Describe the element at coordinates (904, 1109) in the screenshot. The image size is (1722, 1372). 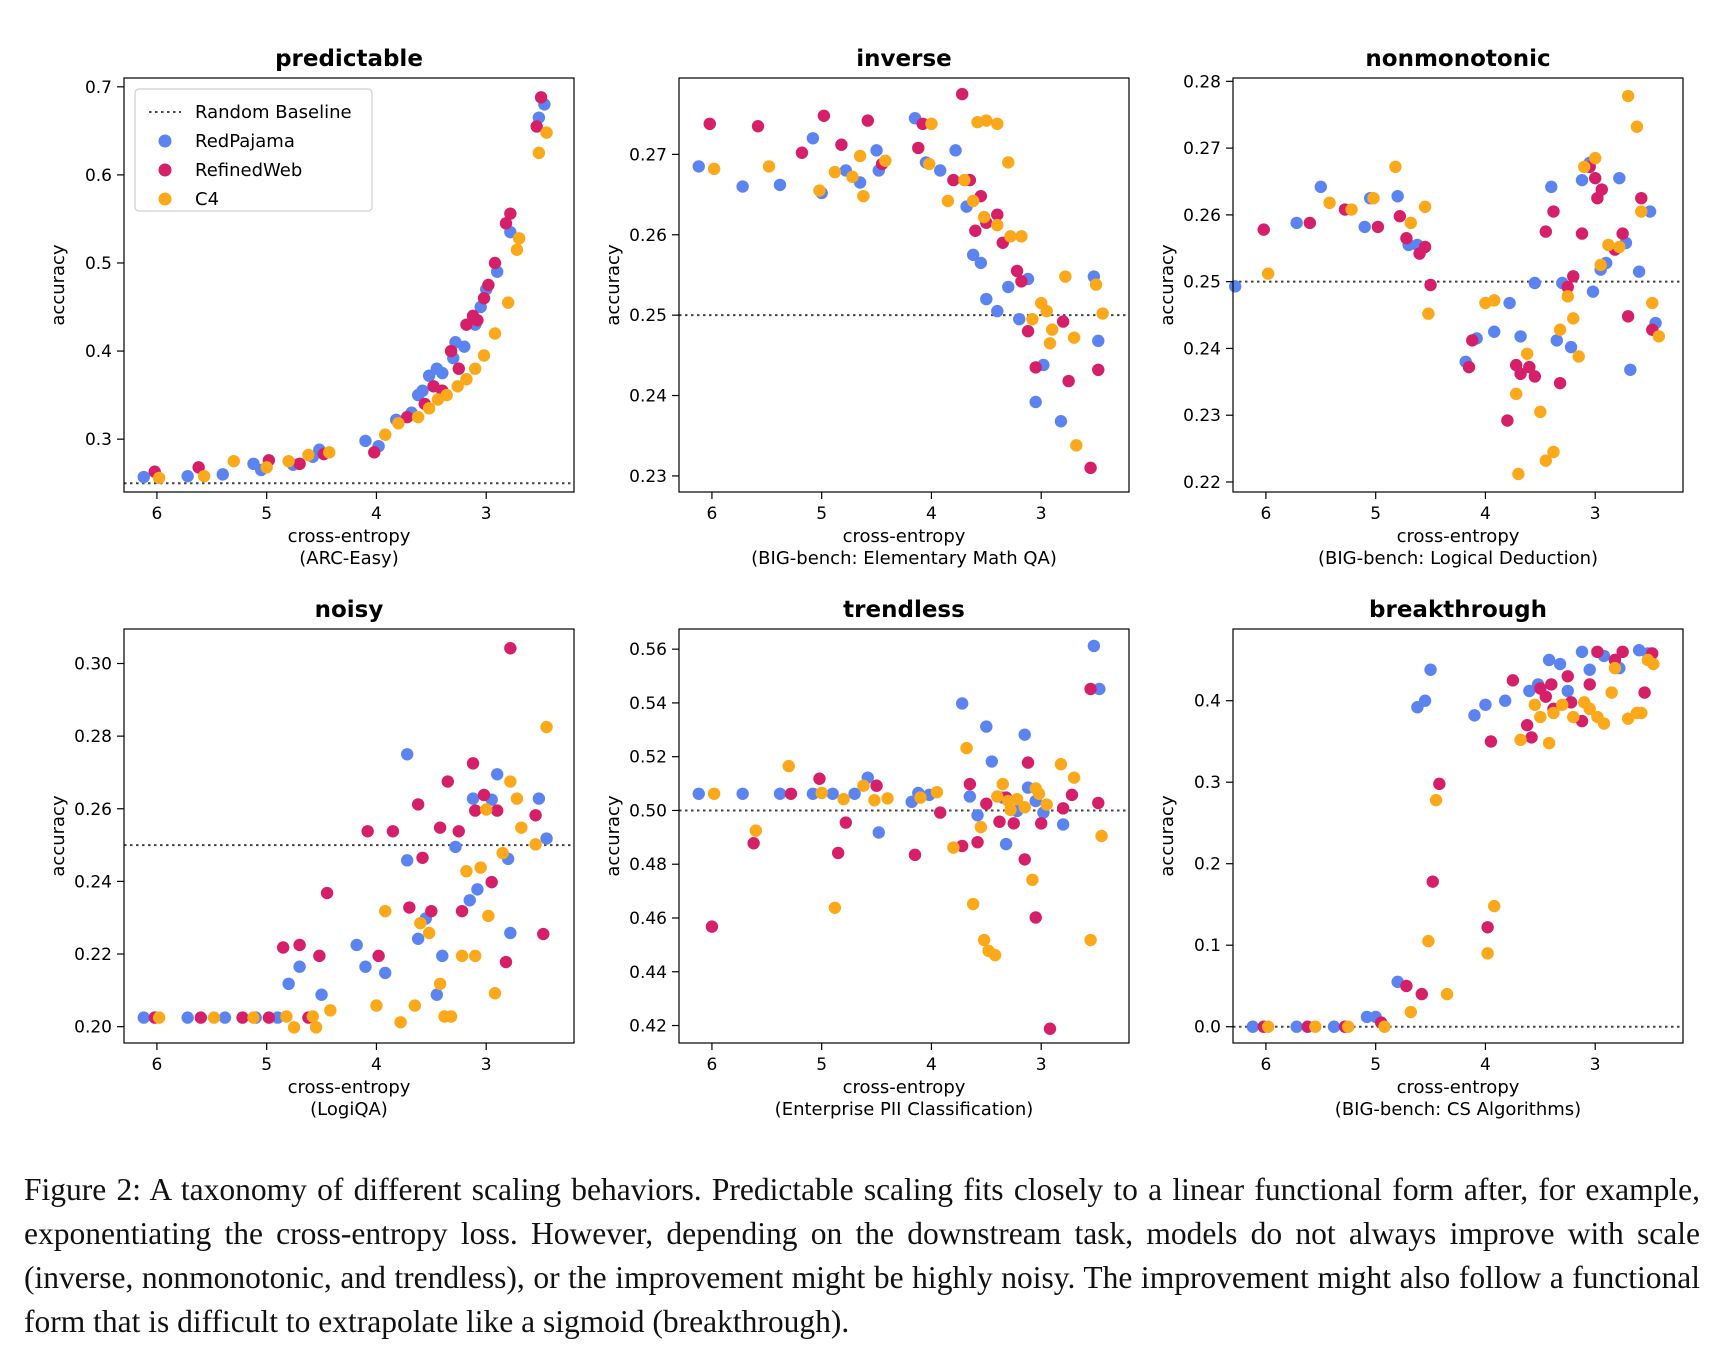
I see `x-axis-sublabel: (Enterprise PII Classification)` at that location.